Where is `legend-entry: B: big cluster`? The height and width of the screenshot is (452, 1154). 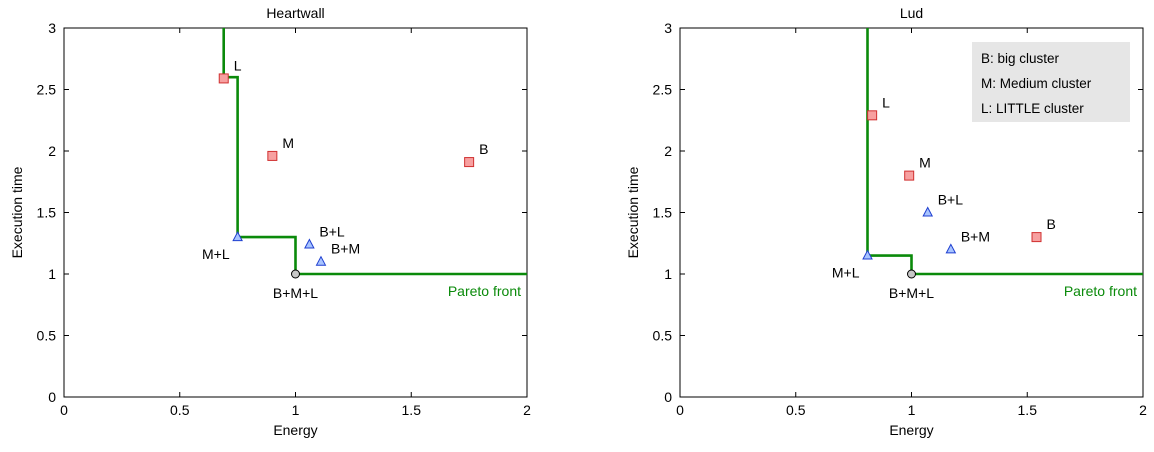
legend-entry: B: big cluster is located at coordinates (1020, 58).